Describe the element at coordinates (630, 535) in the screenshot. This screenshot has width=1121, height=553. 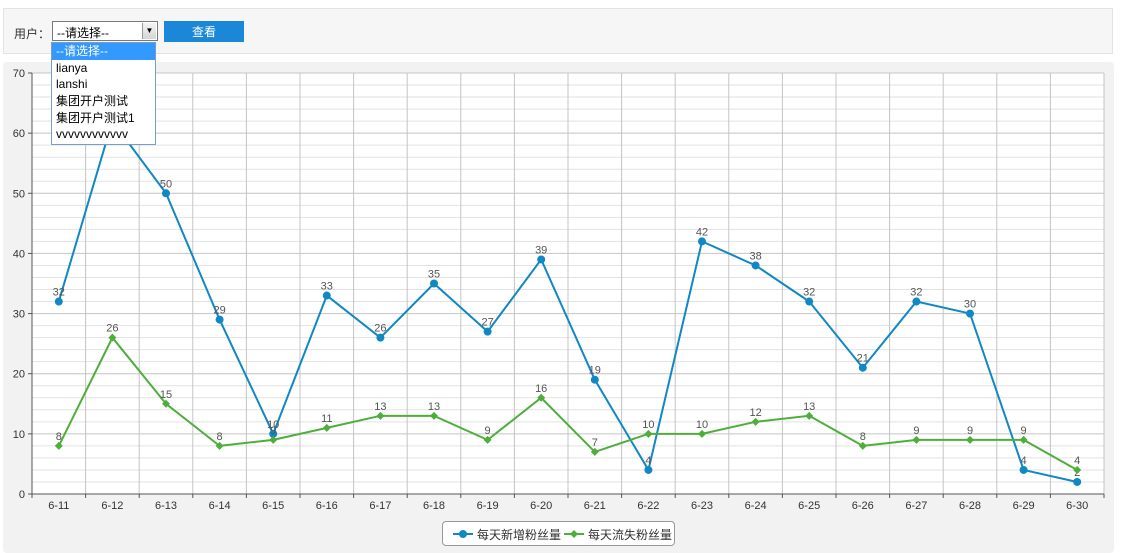
I see `legend-label: 每天流失粉丝量` at that location.